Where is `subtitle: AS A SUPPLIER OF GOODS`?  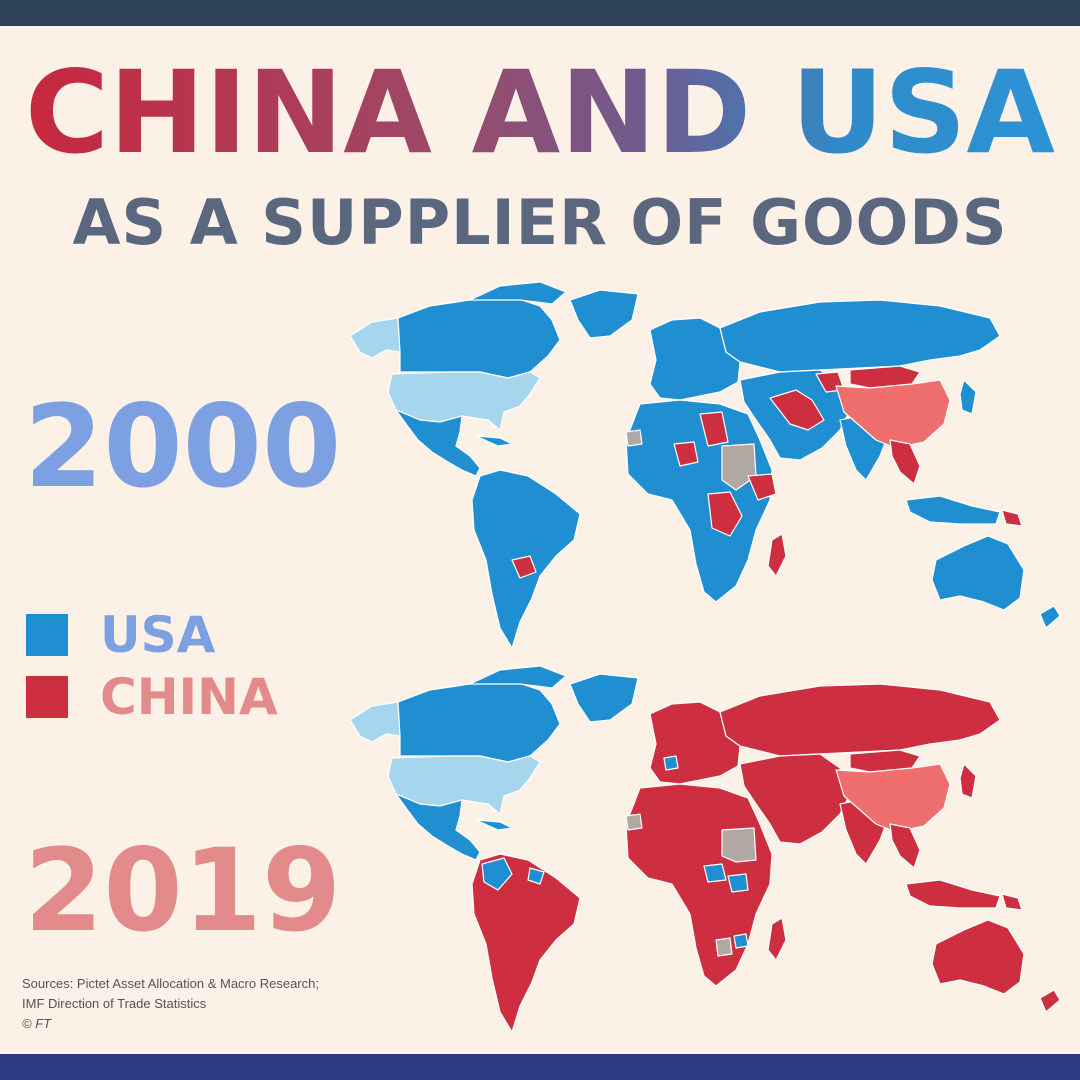
subtitle: AS A SUPPLIER OF GOODS is located at coordinates (540, 222).